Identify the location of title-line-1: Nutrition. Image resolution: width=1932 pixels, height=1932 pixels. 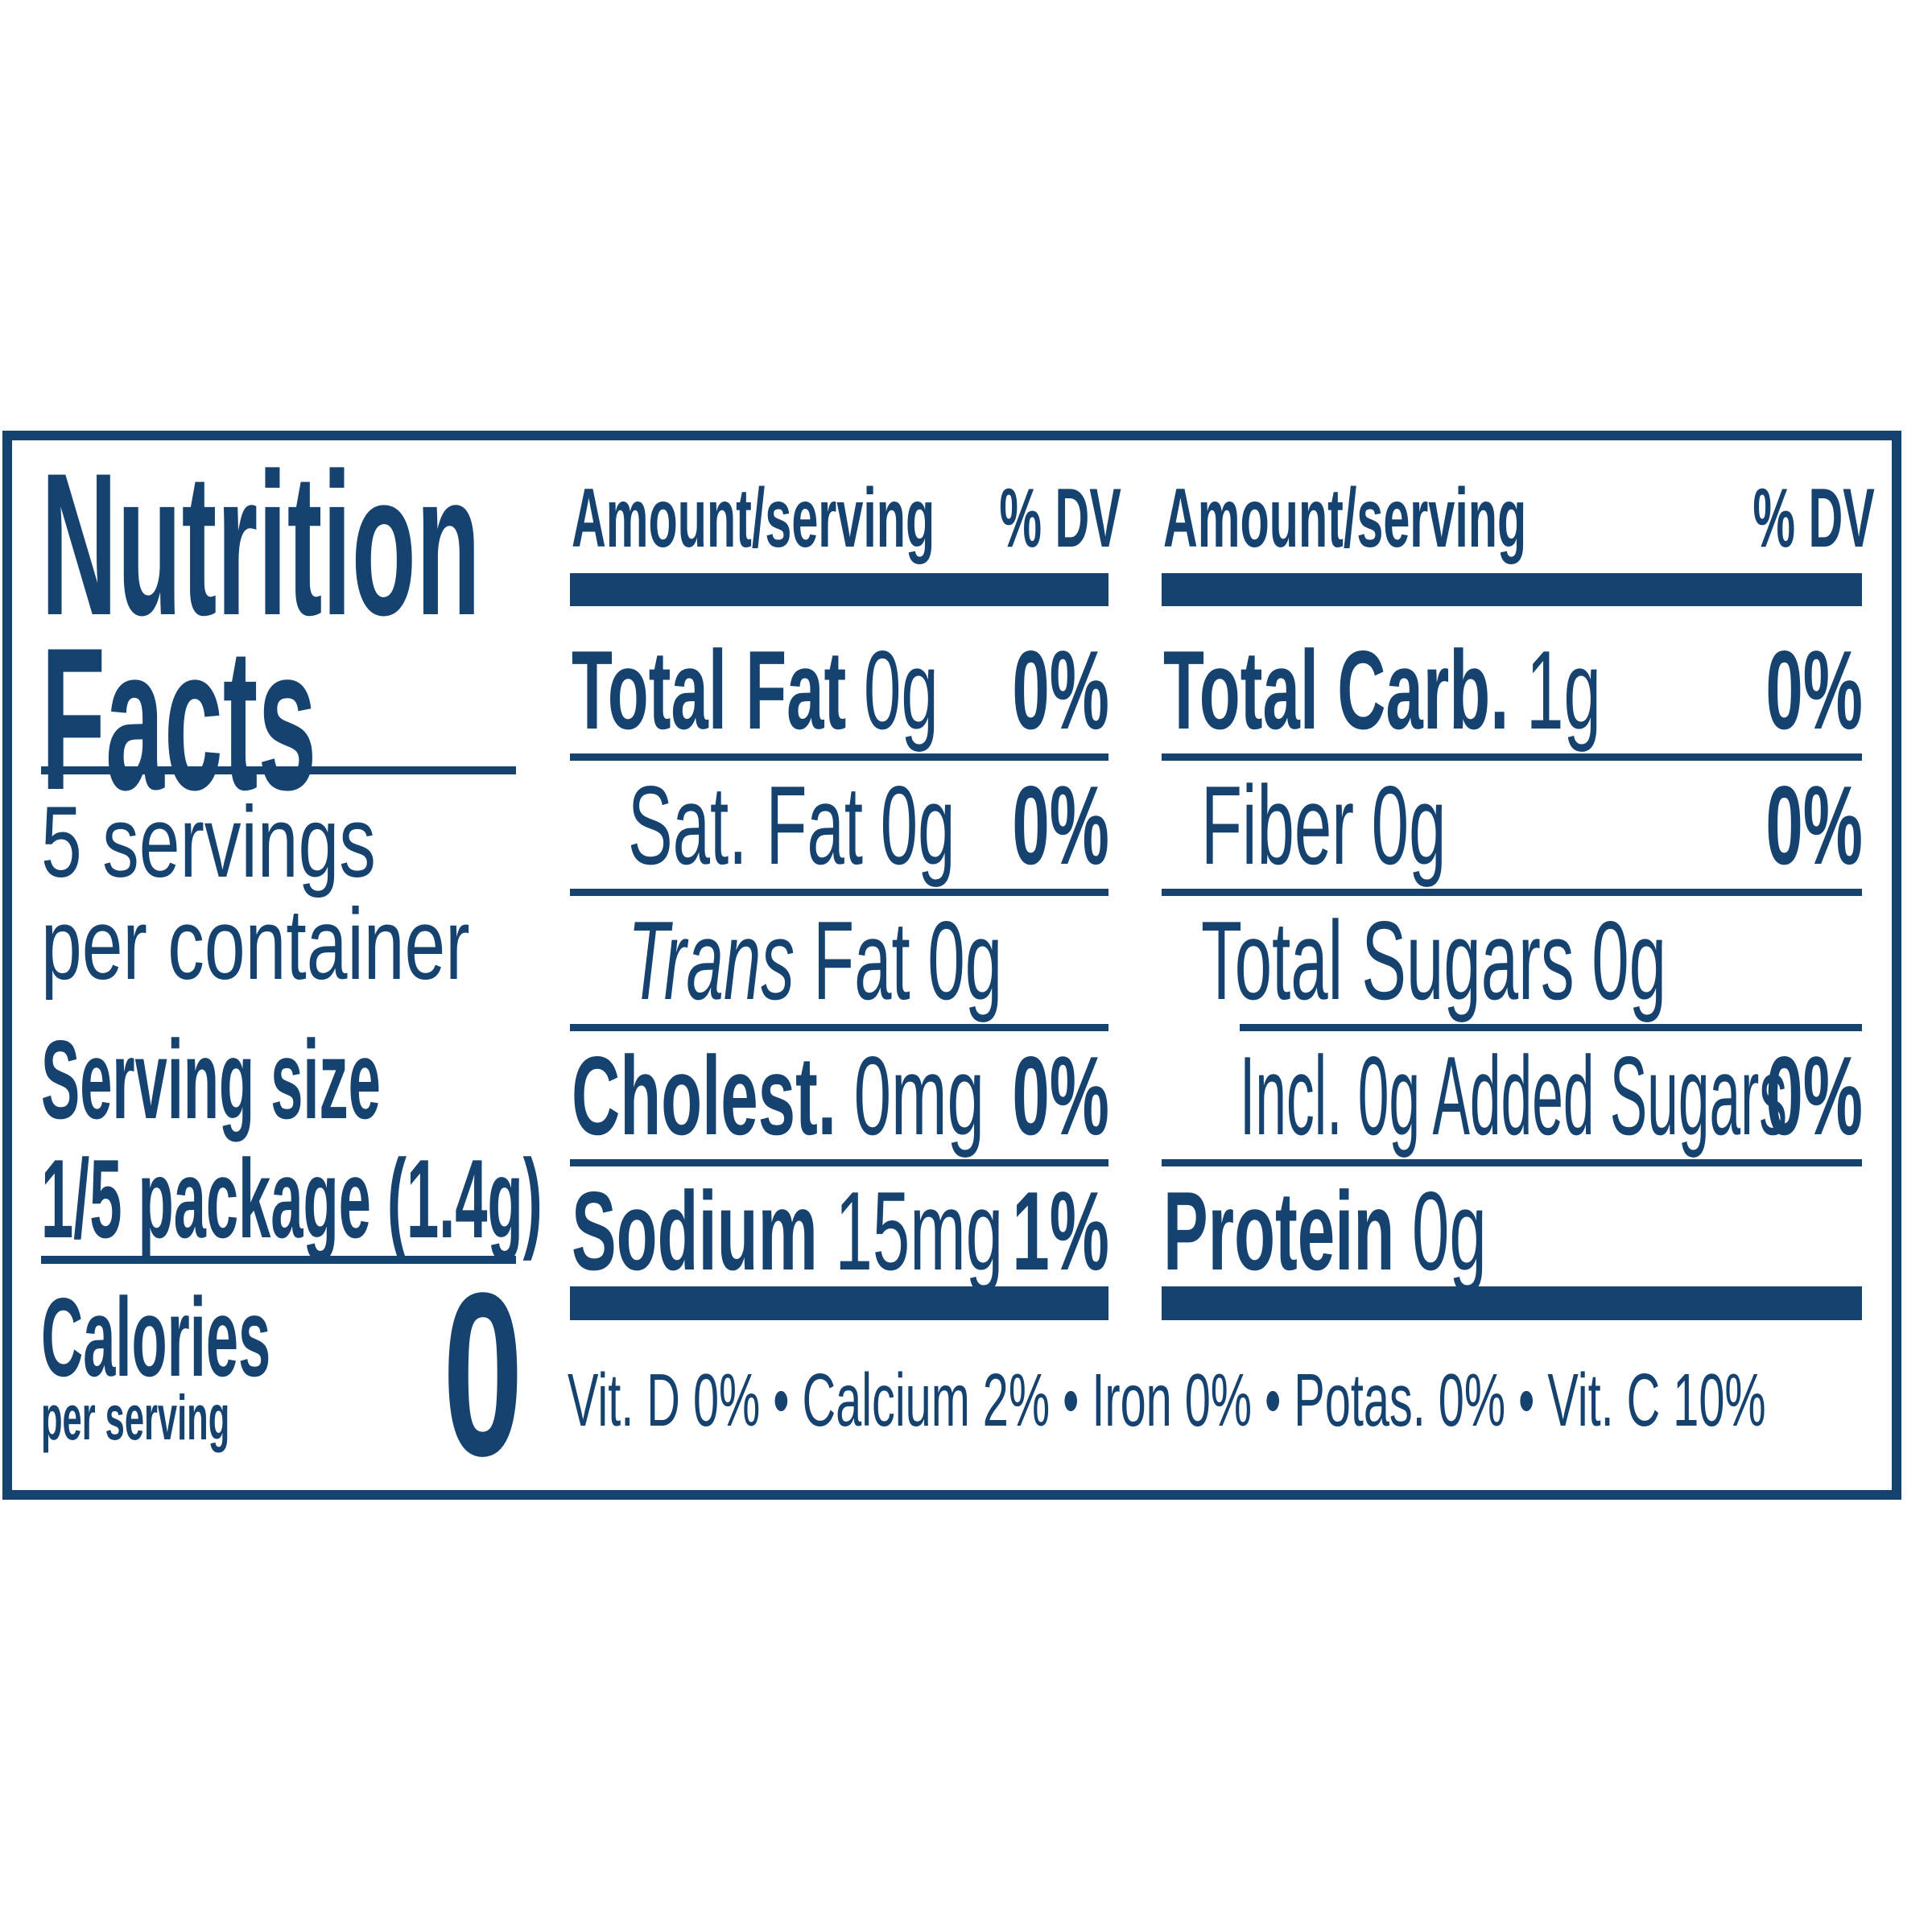
(261, 544).